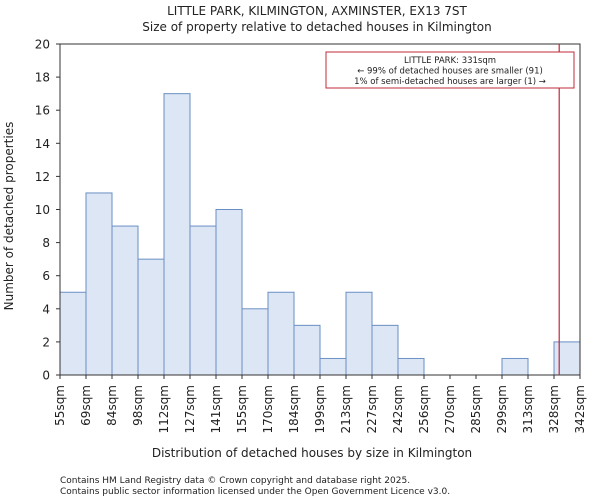  What do you see at coordinates (528, 409) in the screenshot?
I see `x-tick-label: 313sqm` at bounding box center [528, 409].